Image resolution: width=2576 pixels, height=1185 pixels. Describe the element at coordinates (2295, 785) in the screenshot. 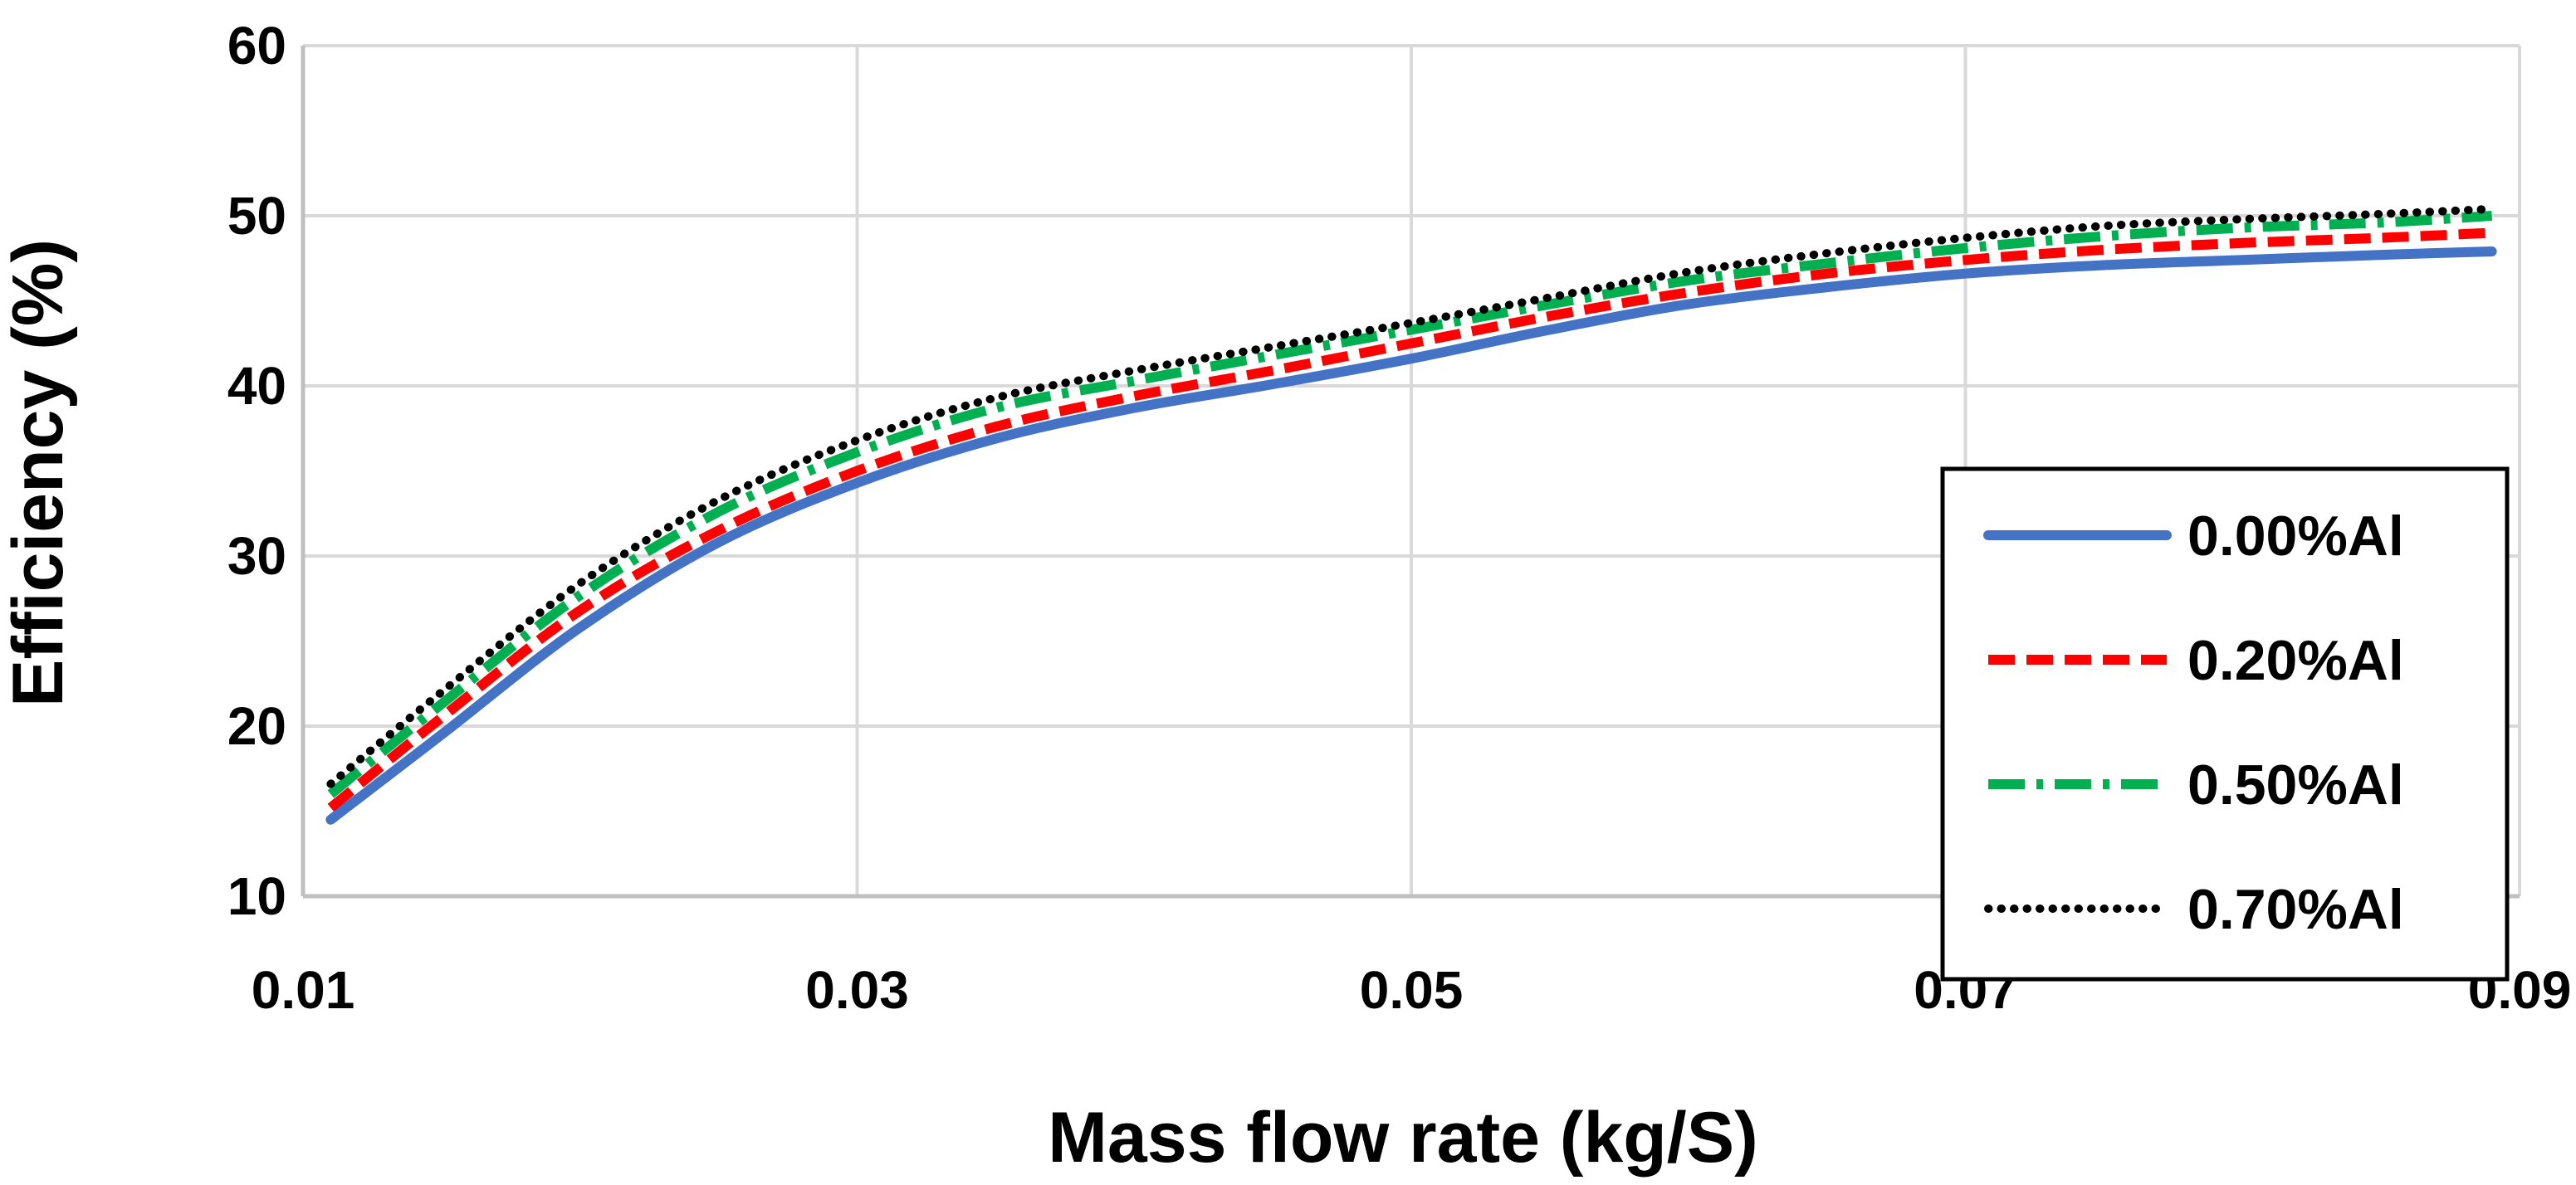

I see `legend-label: 0.50%Al` at that location.